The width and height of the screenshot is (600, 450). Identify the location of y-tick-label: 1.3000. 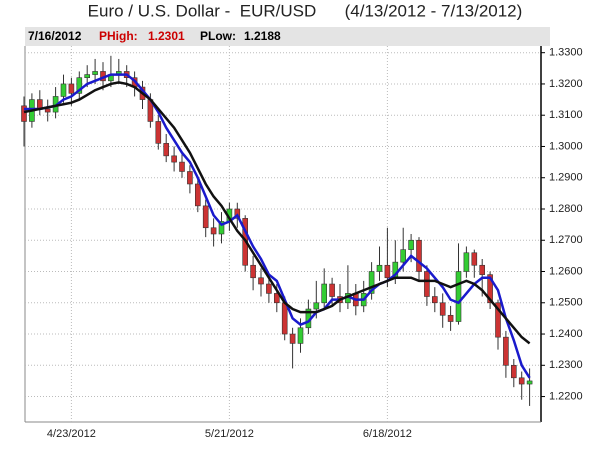
(566, 146).